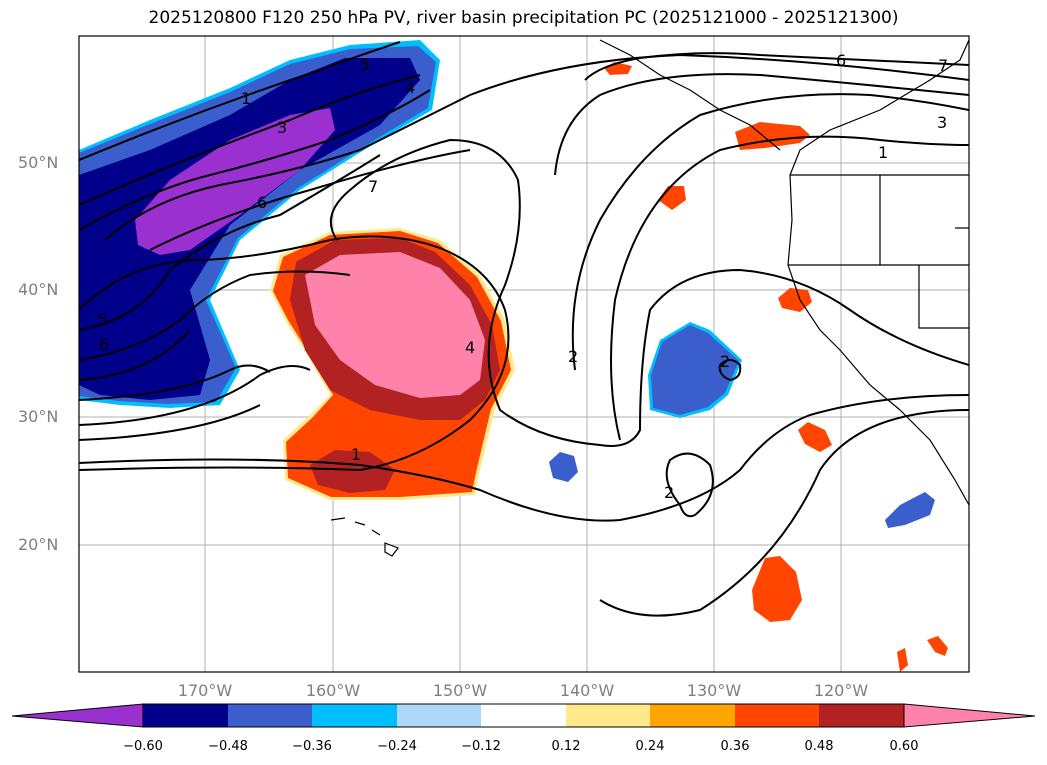  Describe the element at coordinates (205, 690) in the screenshot. I see `lon-label: 170°W` at that location.